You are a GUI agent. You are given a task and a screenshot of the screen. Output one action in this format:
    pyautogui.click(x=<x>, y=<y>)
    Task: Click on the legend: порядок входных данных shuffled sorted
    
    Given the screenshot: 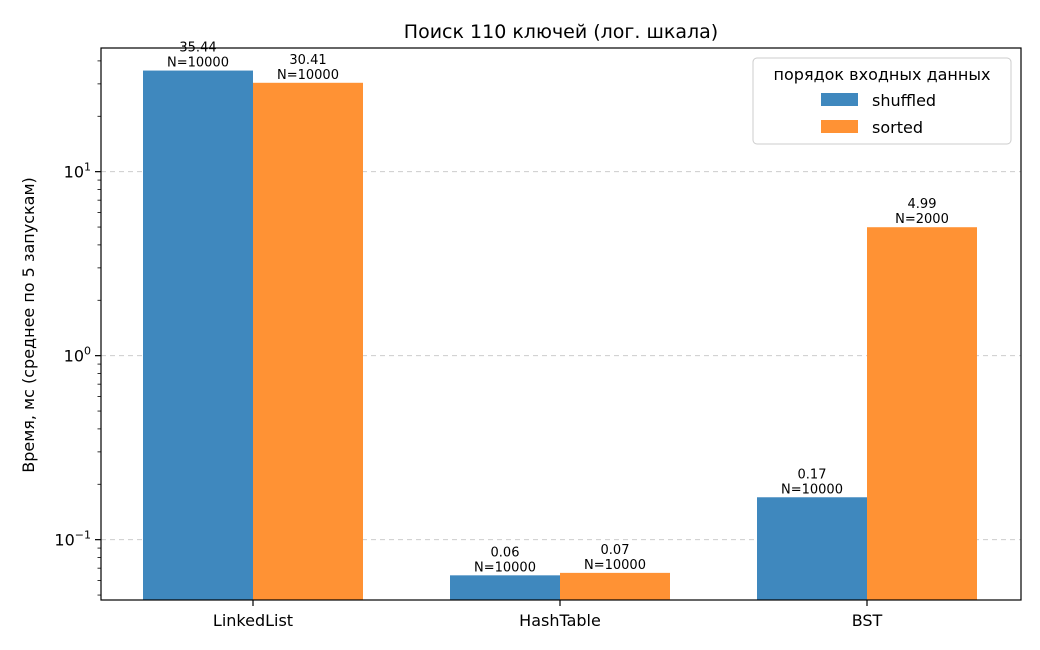 What is the action you would take?
    pyautogui.click(x=882, y=101)
    